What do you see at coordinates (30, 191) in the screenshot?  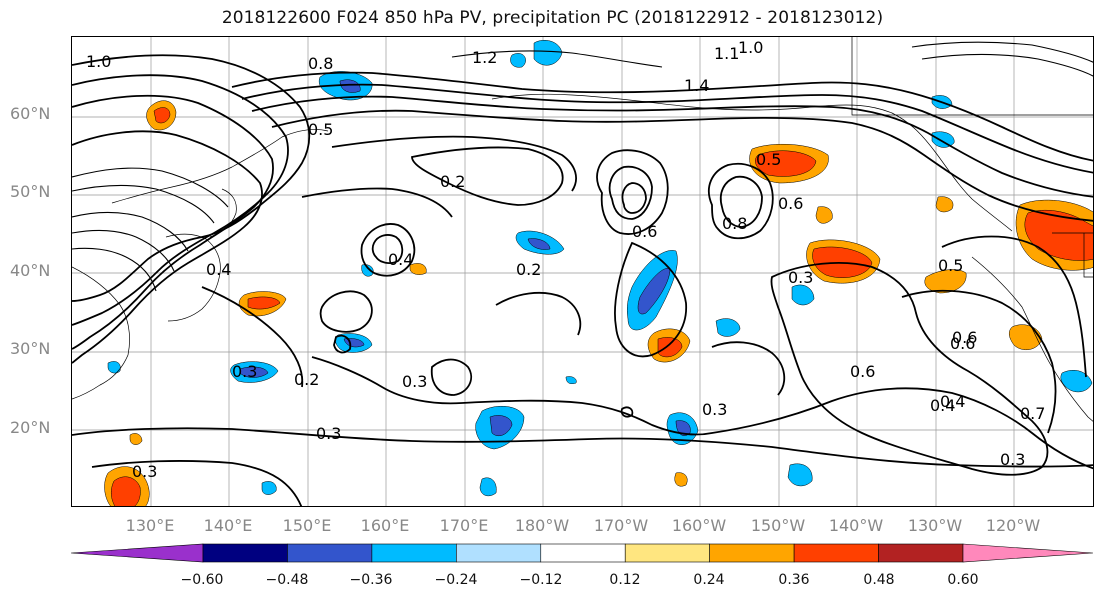 I see `lat-label-50n: 50°N` at bounding box center [30, 191].